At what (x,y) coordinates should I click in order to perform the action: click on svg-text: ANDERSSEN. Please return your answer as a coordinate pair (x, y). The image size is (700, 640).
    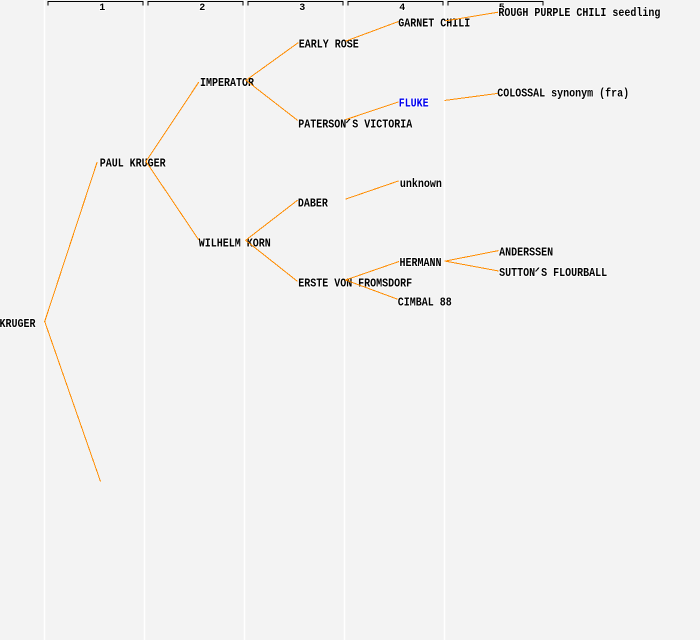
    Looking at the image, I should click on (526, 252).